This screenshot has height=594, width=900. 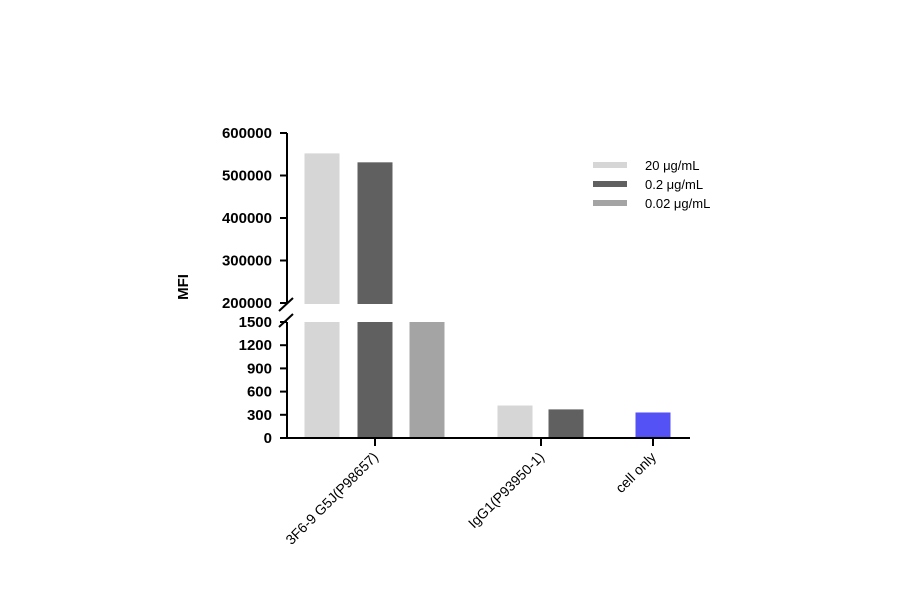 I want to click on x-category-label: cell only, so click(x=635, y=472).